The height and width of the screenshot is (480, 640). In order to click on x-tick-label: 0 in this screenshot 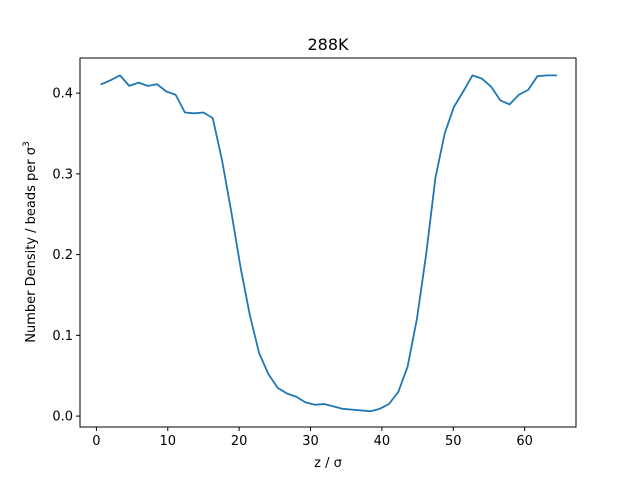, I will do `click(96, 441)`.